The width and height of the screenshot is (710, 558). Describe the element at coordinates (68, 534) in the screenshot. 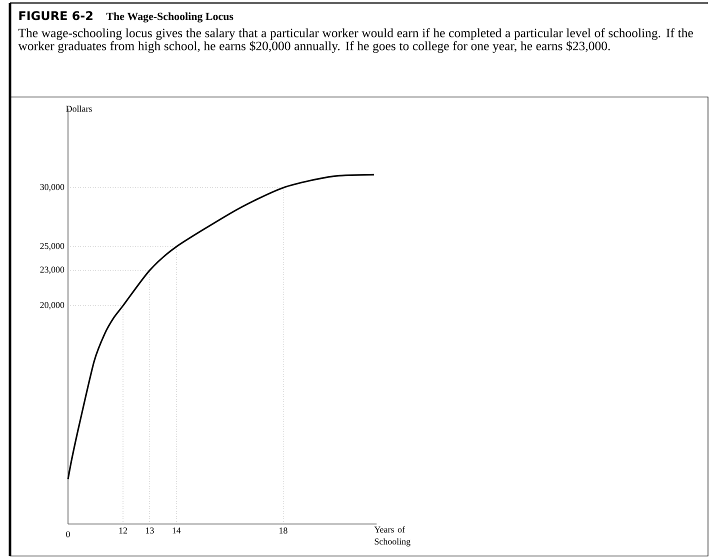

I see `text: 0` at that location.